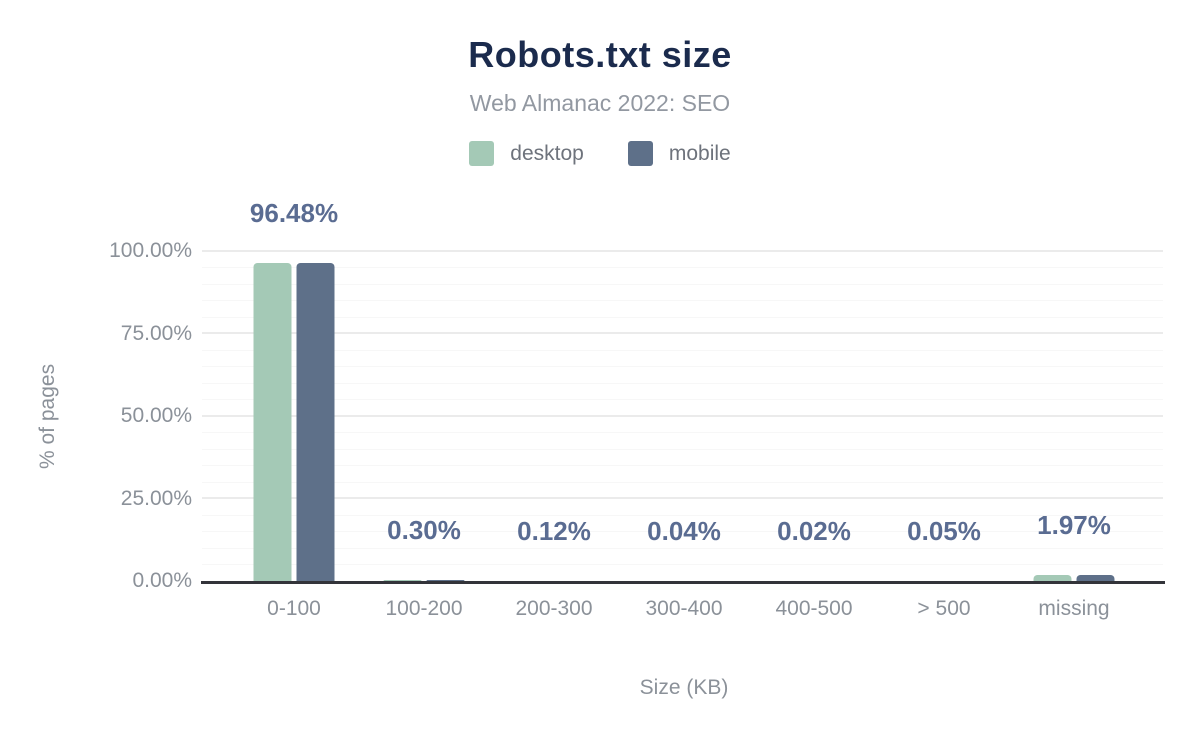 The image size is (1200, 742). What do you see at coordinates (944, 608) in the screenshot?
I see `x-tick-label: > 500` at bounding box center [944, 608].